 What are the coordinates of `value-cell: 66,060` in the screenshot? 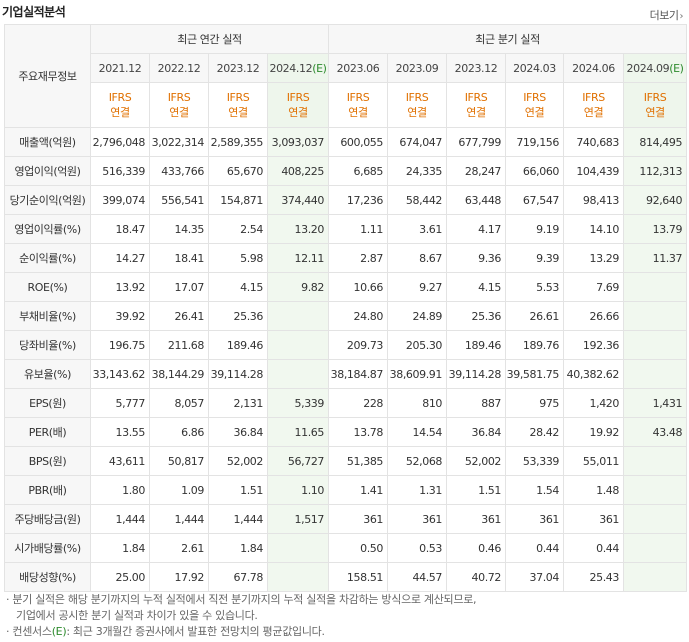 It's located at (535, 171).